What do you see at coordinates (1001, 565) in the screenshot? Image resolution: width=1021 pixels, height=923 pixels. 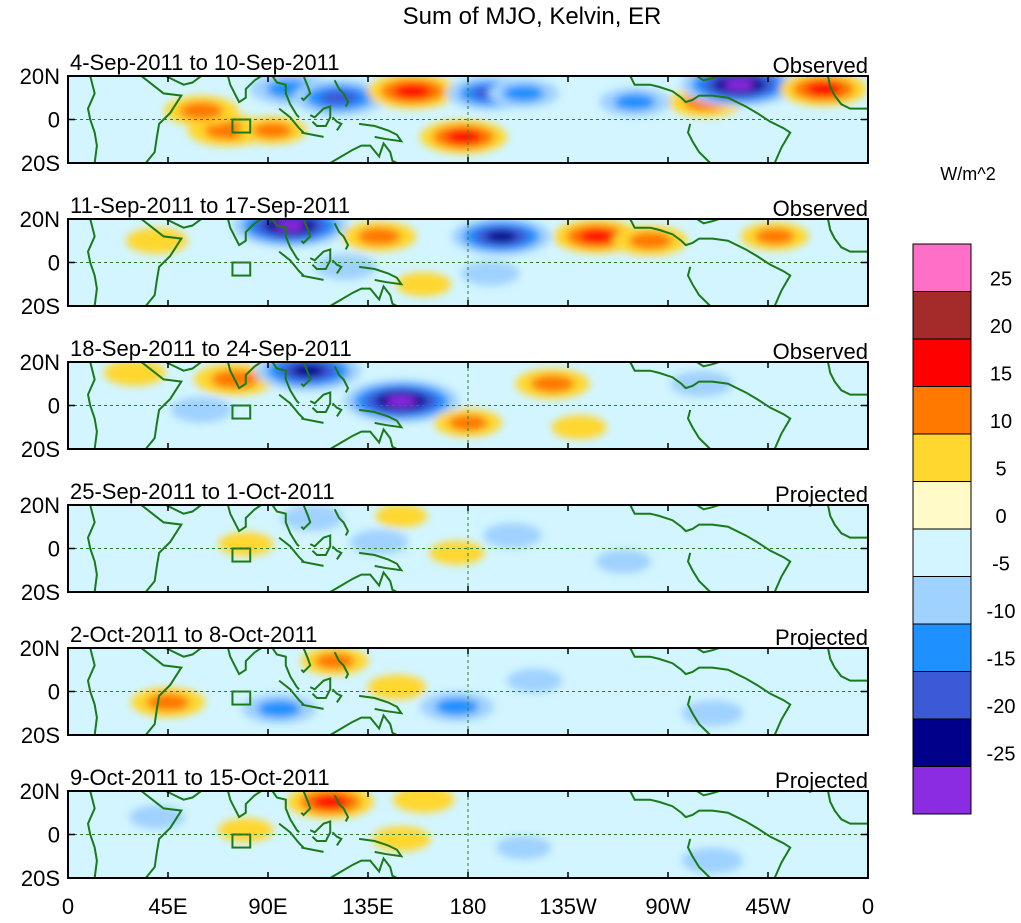 I see `colorbar-label: -5` at bounding box center [1001, 565].